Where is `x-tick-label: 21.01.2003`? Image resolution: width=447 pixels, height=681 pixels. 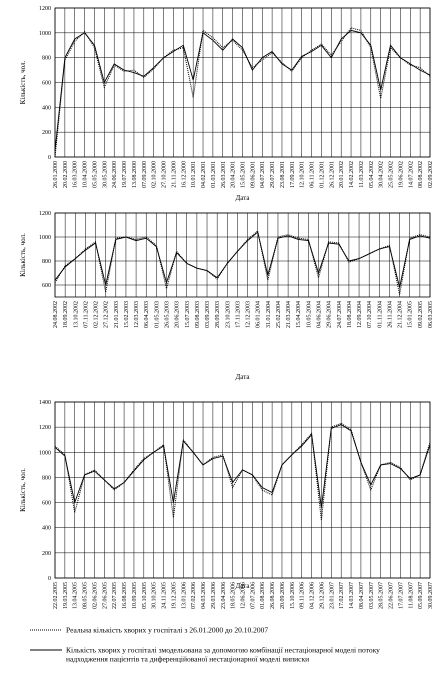
x-tick-label: 21.01.2003 is located at coordinates (117, 314).